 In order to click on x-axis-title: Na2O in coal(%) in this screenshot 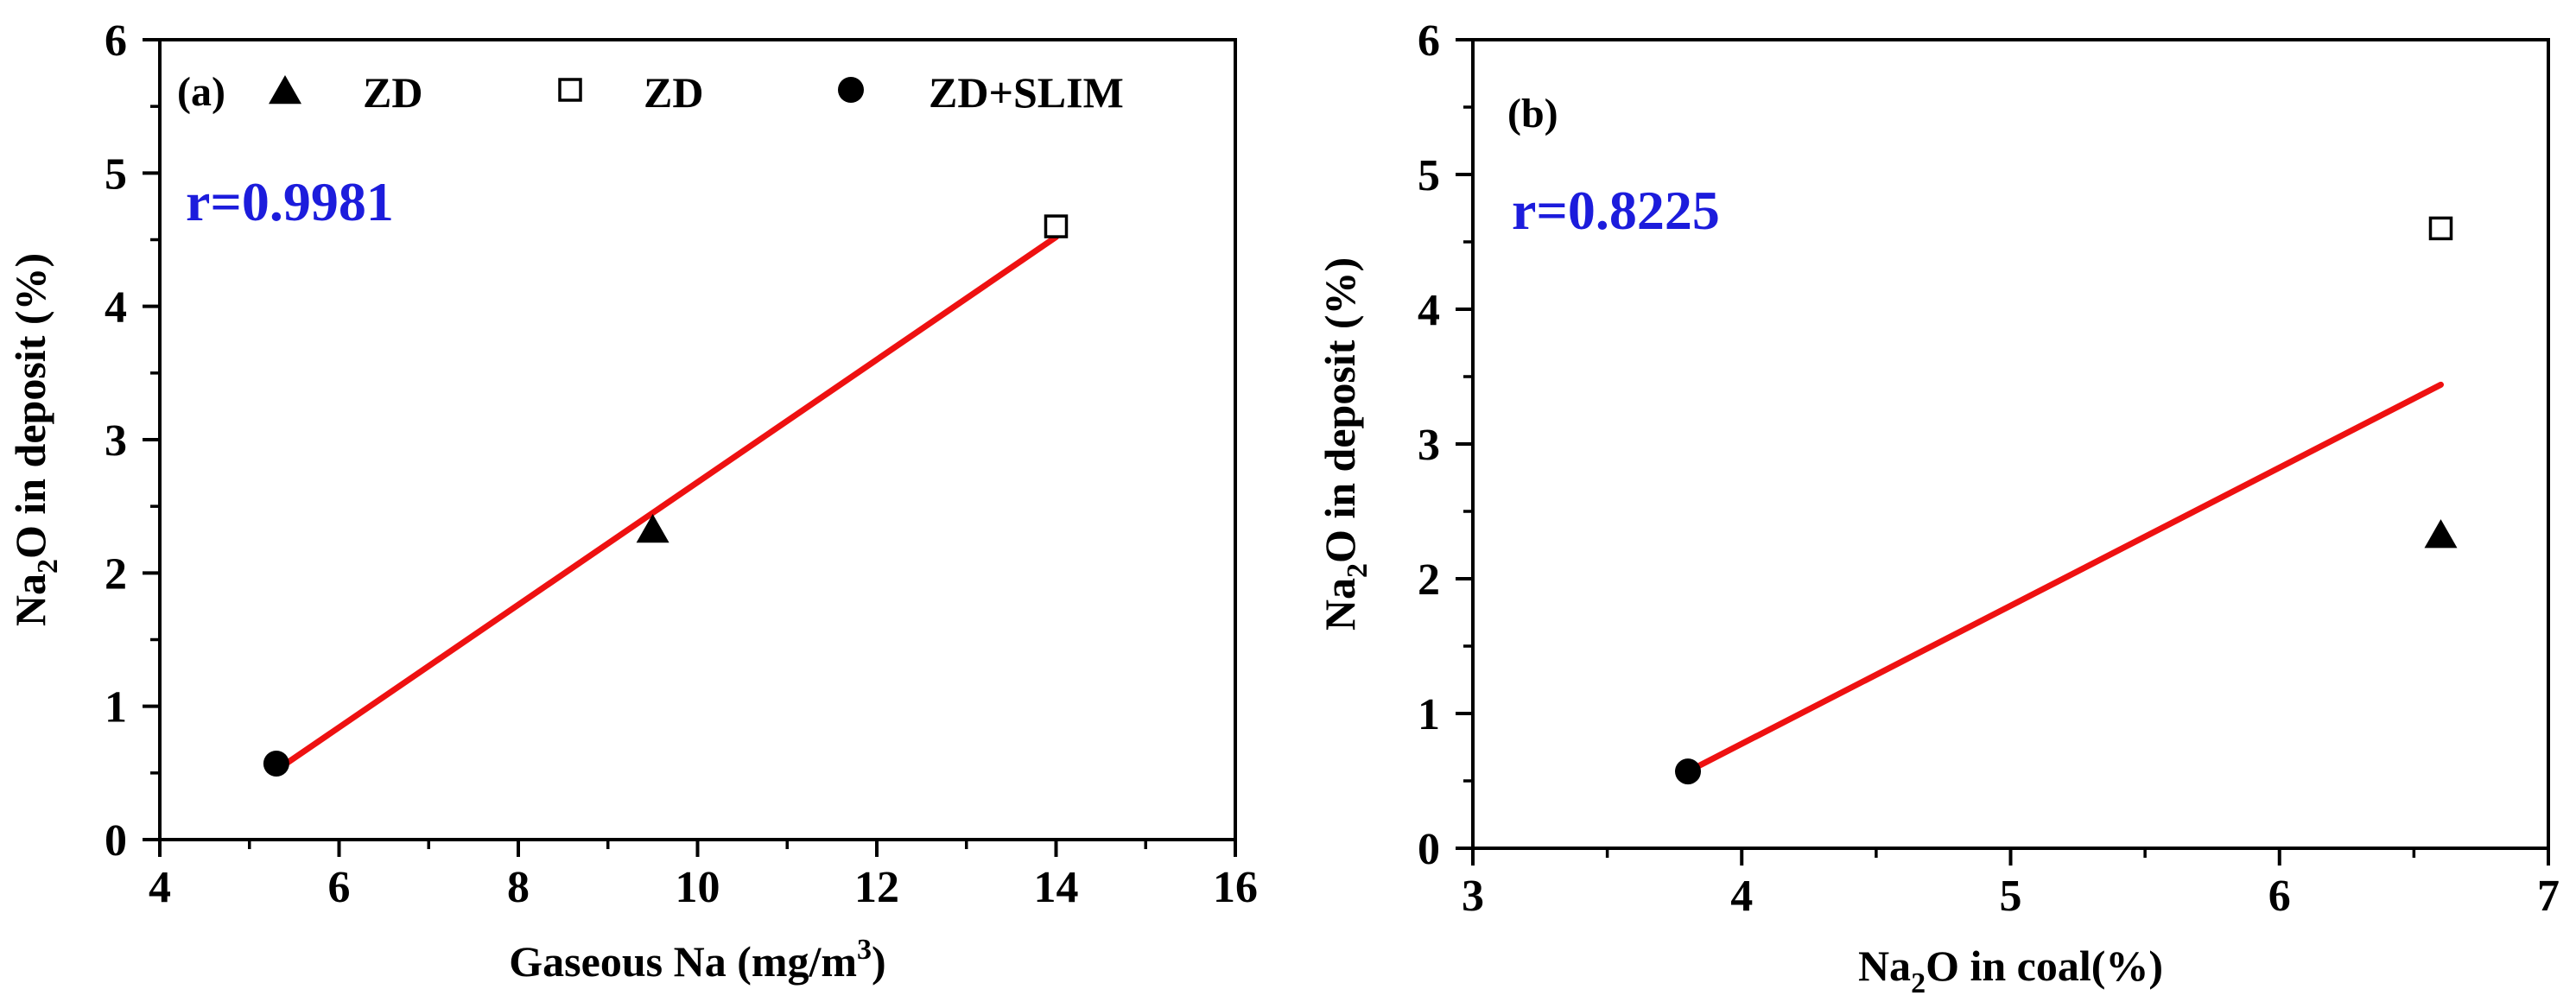, I will do `click(2010, 970)`.